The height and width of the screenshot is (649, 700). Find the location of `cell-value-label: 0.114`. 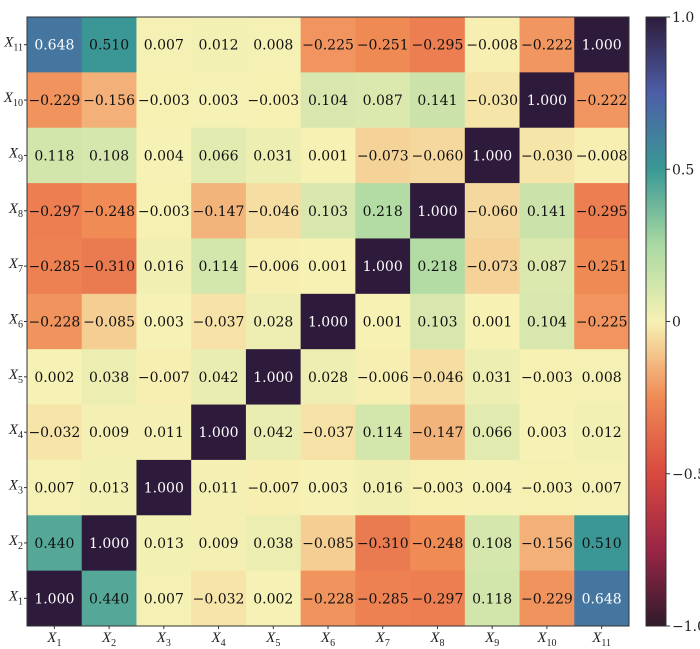

cell-value-label: 0.114 is located at coordinates (383, 433).